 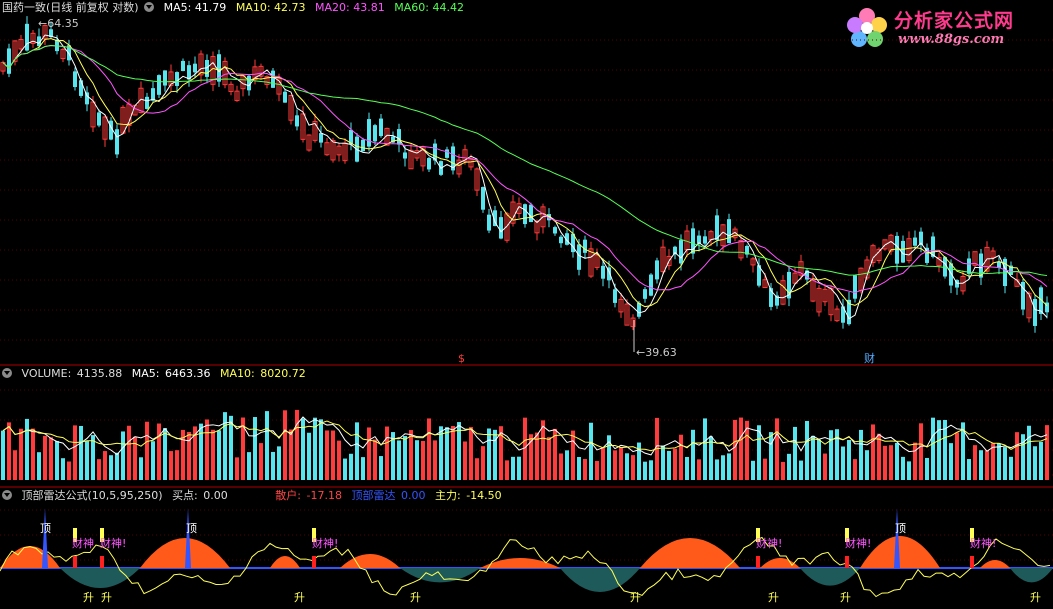 What do you see at coordinates (149, 7) in the screenshot?
I see `settings-dropdown-icon` at bounding box center [149, 7].